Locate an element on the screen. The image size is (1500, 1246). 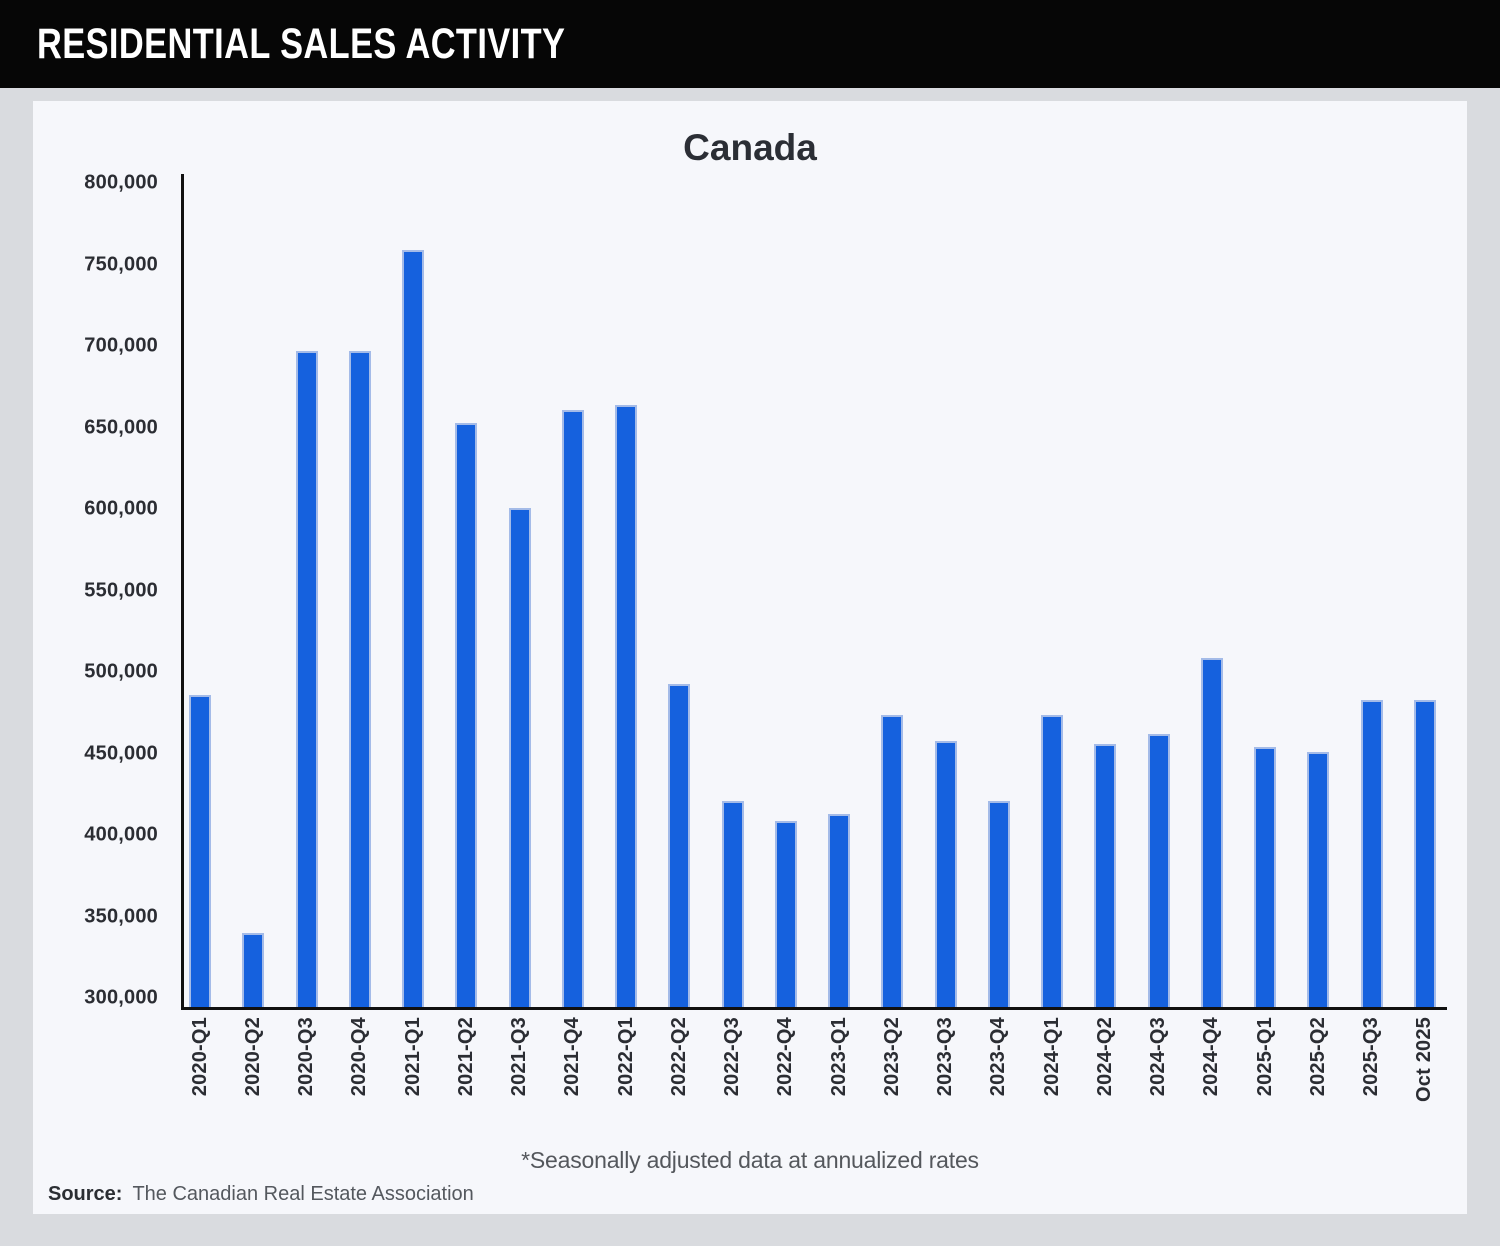
page-title: RESIDENTIAL SALES ACTIVITY is located at coordinates (301, 43).